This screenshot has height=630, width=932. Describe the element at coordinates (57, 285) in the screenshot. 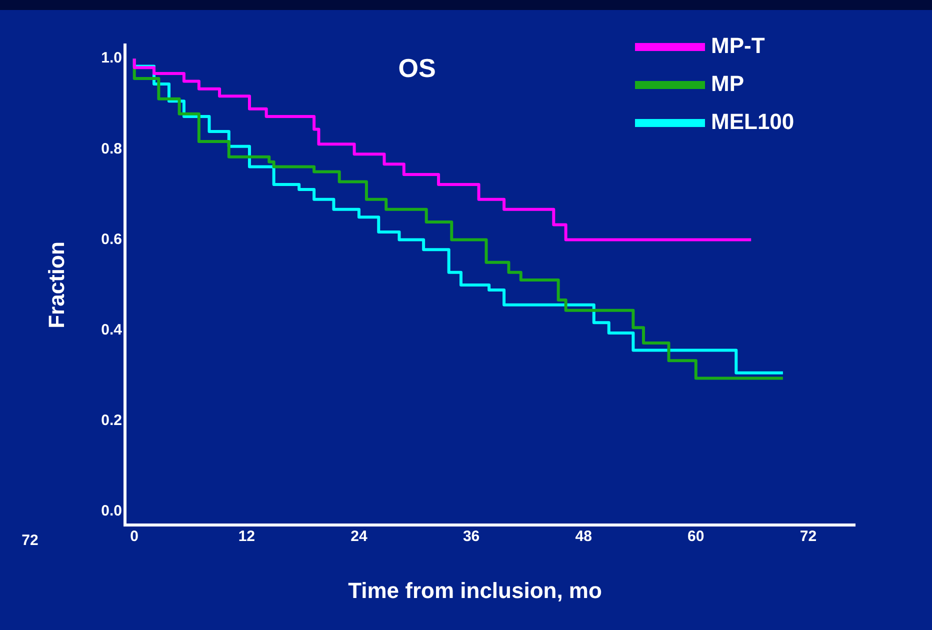

I see `y-axis-title: Fraction` at that location.